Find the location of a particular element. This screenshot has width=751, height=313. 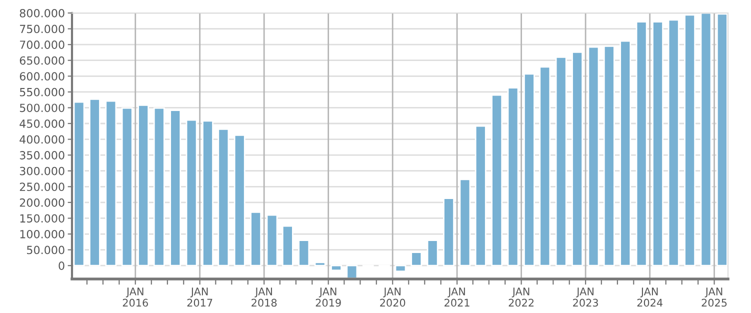

x-tick-label: JAN 2018 is located at coordinates (264, 297).